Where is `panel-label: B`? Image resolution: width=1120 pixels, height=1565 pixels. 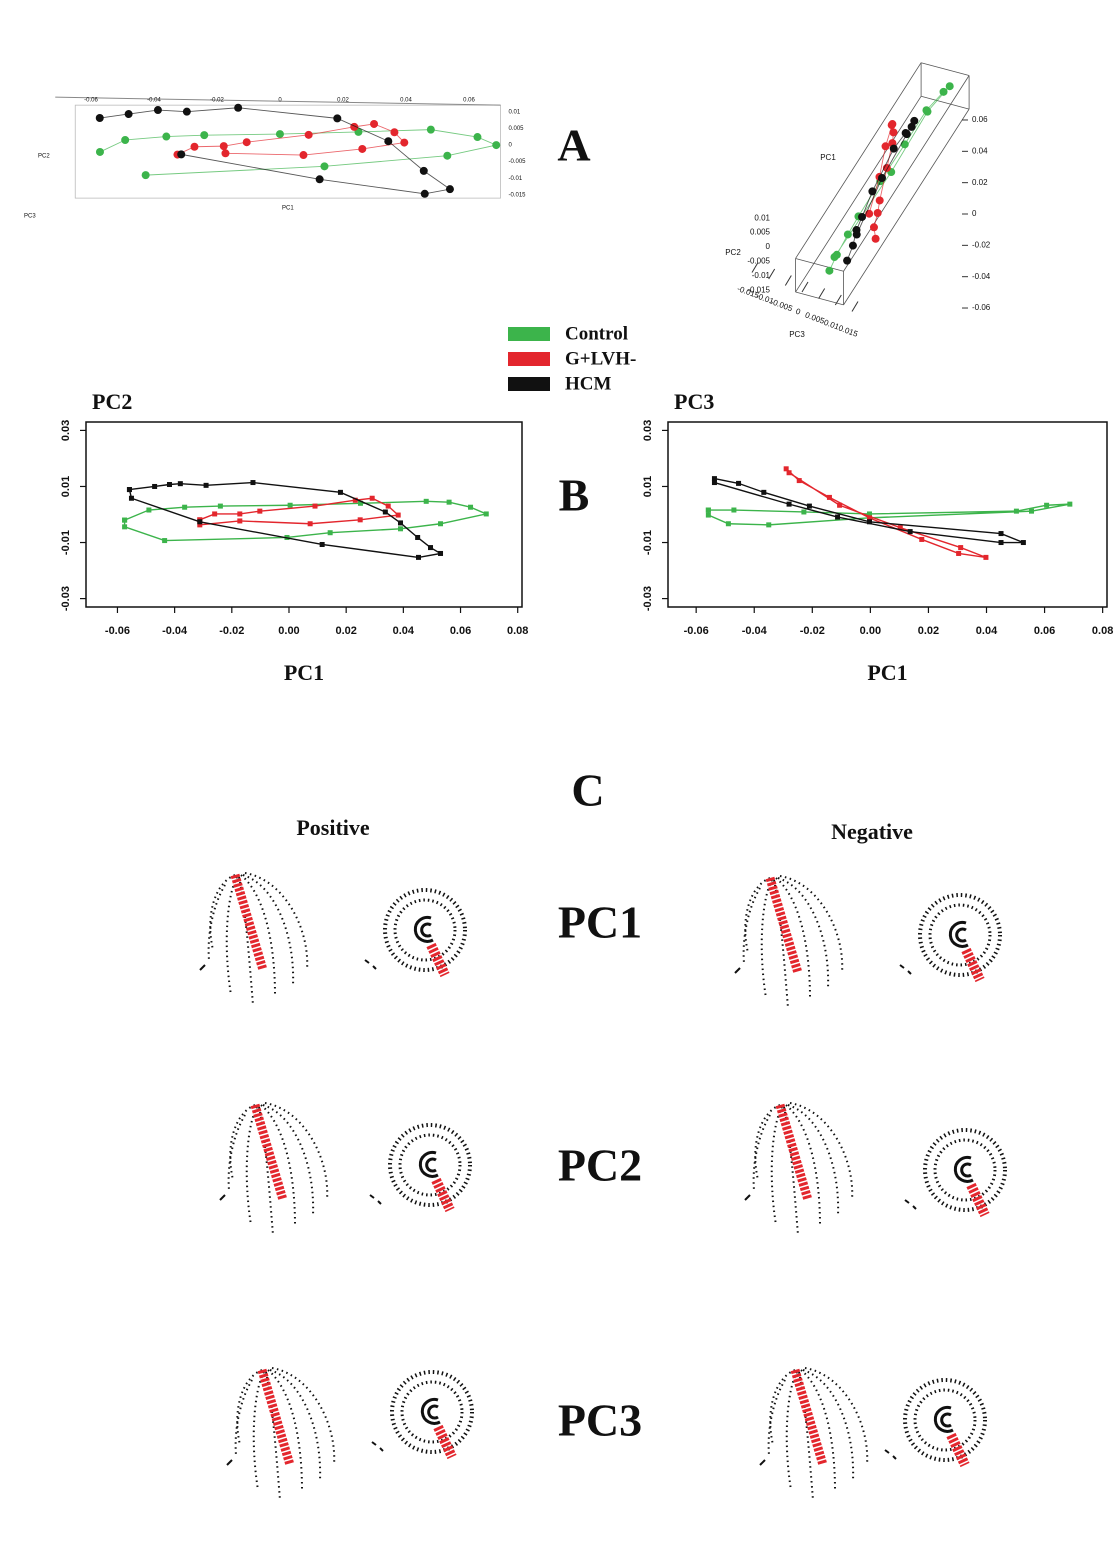 panel-label: B is located at coordinates (574, 495).